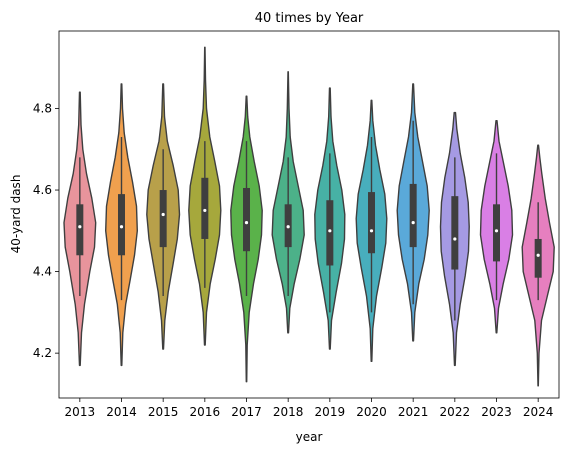 This screenshot has width=567, height=453. Describe the element at coordinates (309, 18) in the screenshot. I see `chart-title: 40 times by Year` at that location.